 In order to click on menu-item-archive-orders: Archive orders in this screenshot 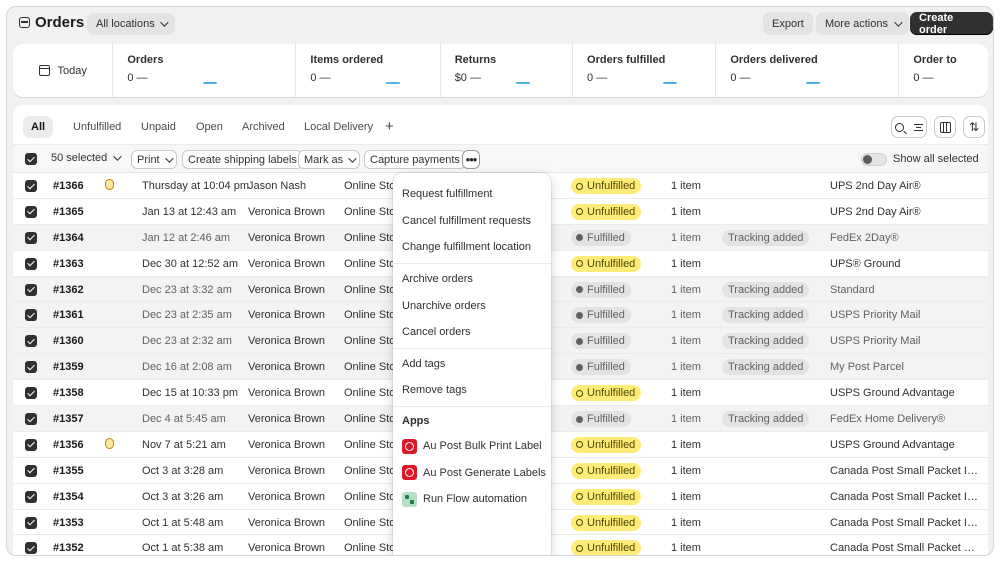, I will do `click(437, 279)`.